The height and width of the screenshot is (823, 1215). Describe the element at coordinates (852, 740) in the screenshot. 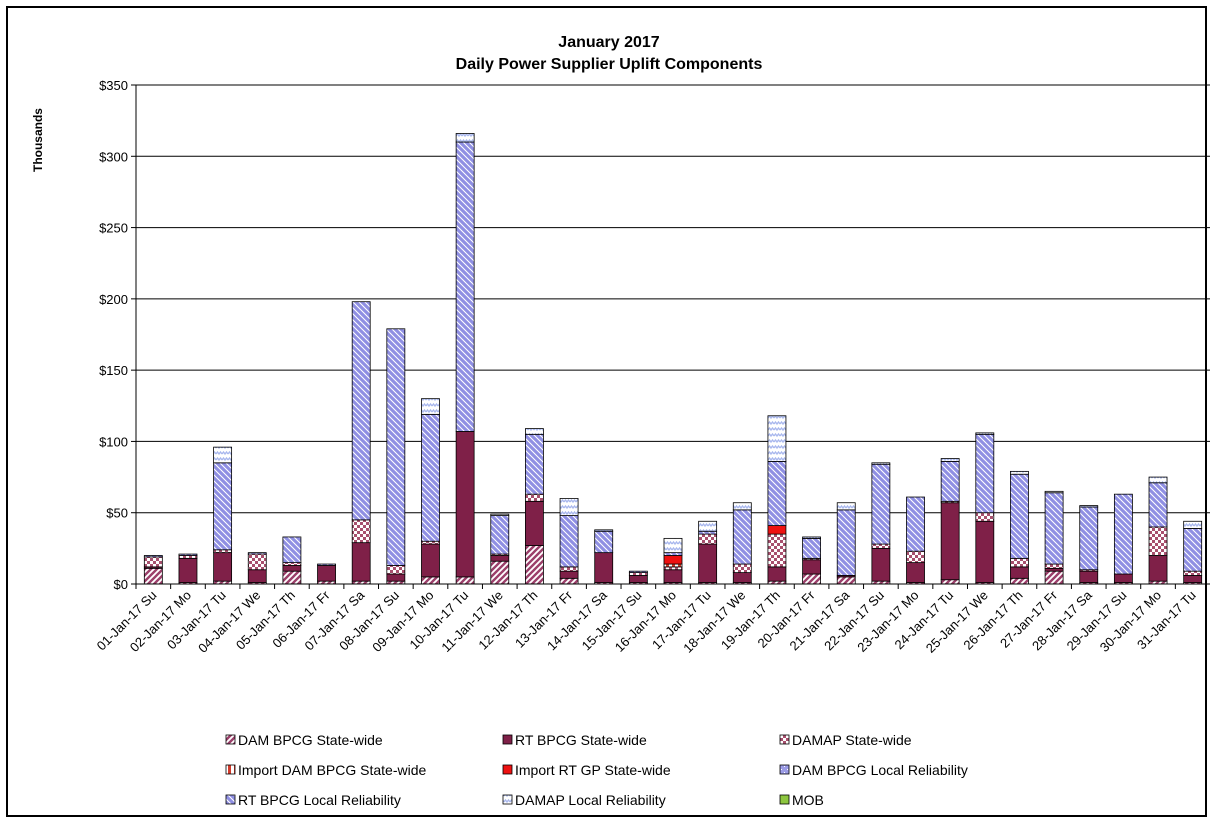

I see `legend-label: DAMAP State-wide` at that location.